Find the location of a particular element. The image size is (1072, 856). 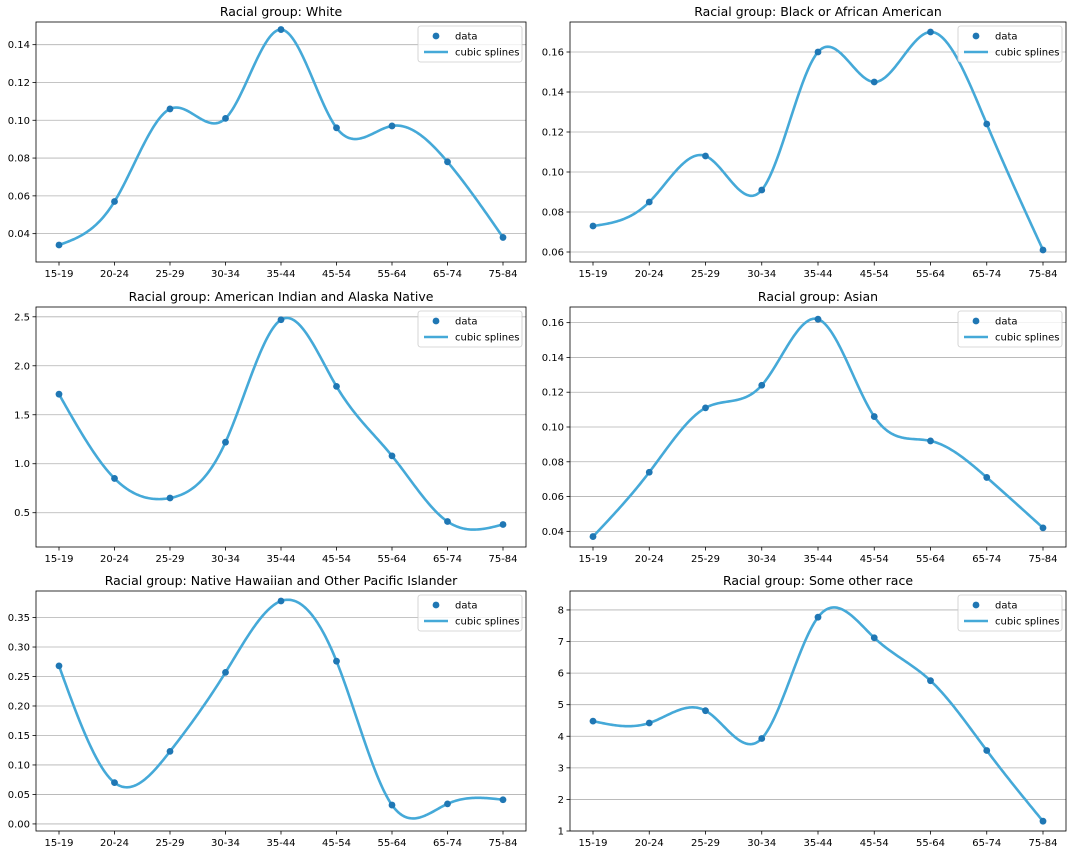

y-tick-label: 0.12 is located at coordinates (553, 133).